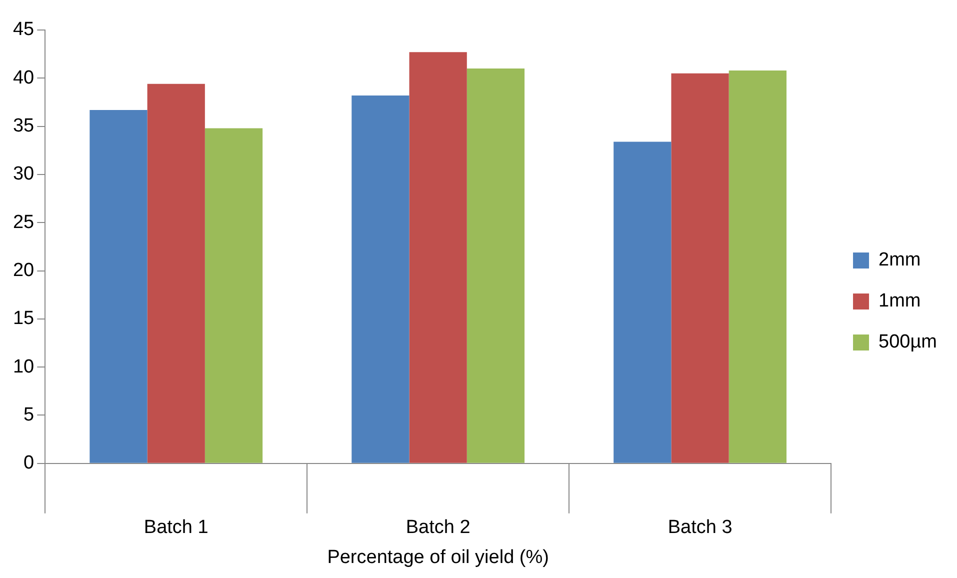 The image size is (957, 578). Describe the element at coordinates (438, 557) in the screenshot. I see `x-axis-title: Percentage of oil yield (%)` at that location.